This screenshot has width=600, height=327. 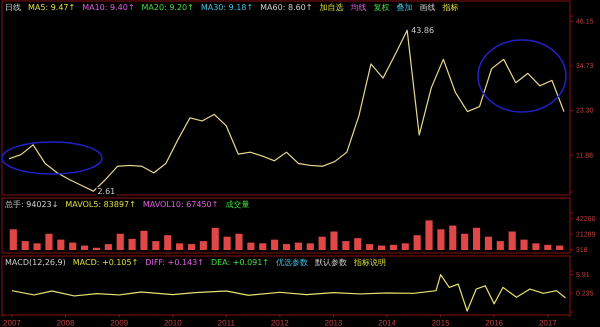 What do you see at coordinates (427, 7) in the screenshot?
I see `text: 画线` at bounding box center [427, 7].